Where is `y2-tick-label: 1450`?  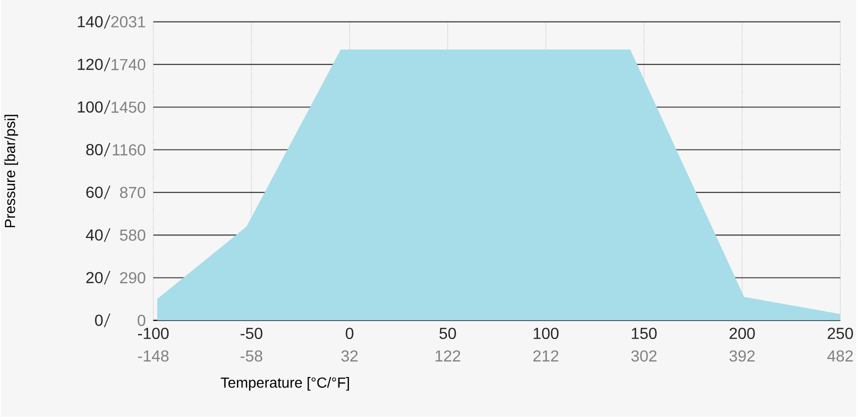 y2-tick-label: 1450 is located at coordinates (129, 107).